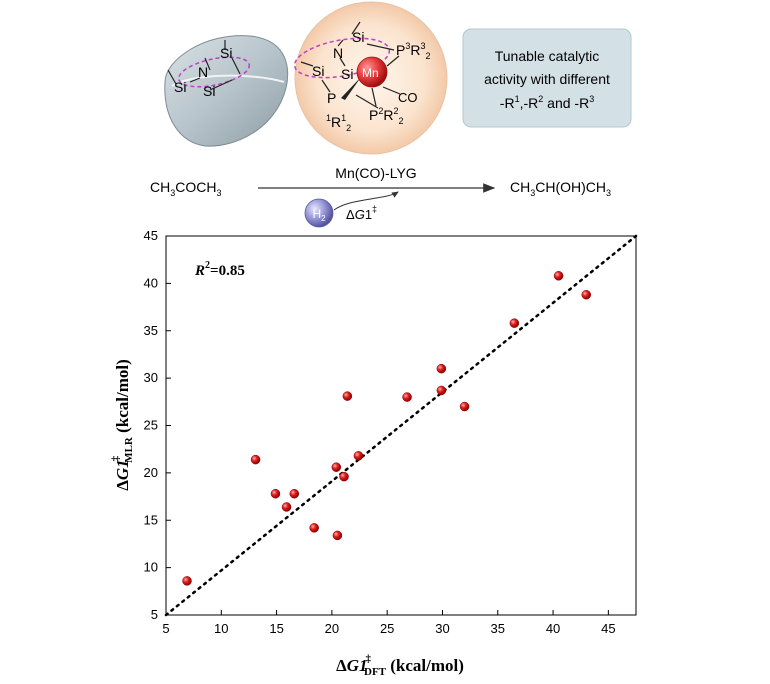  What do you see at coordinates (221, 628) in the screenshot?
I see `x-tick-label: 10` at bounding box center [221, 628].